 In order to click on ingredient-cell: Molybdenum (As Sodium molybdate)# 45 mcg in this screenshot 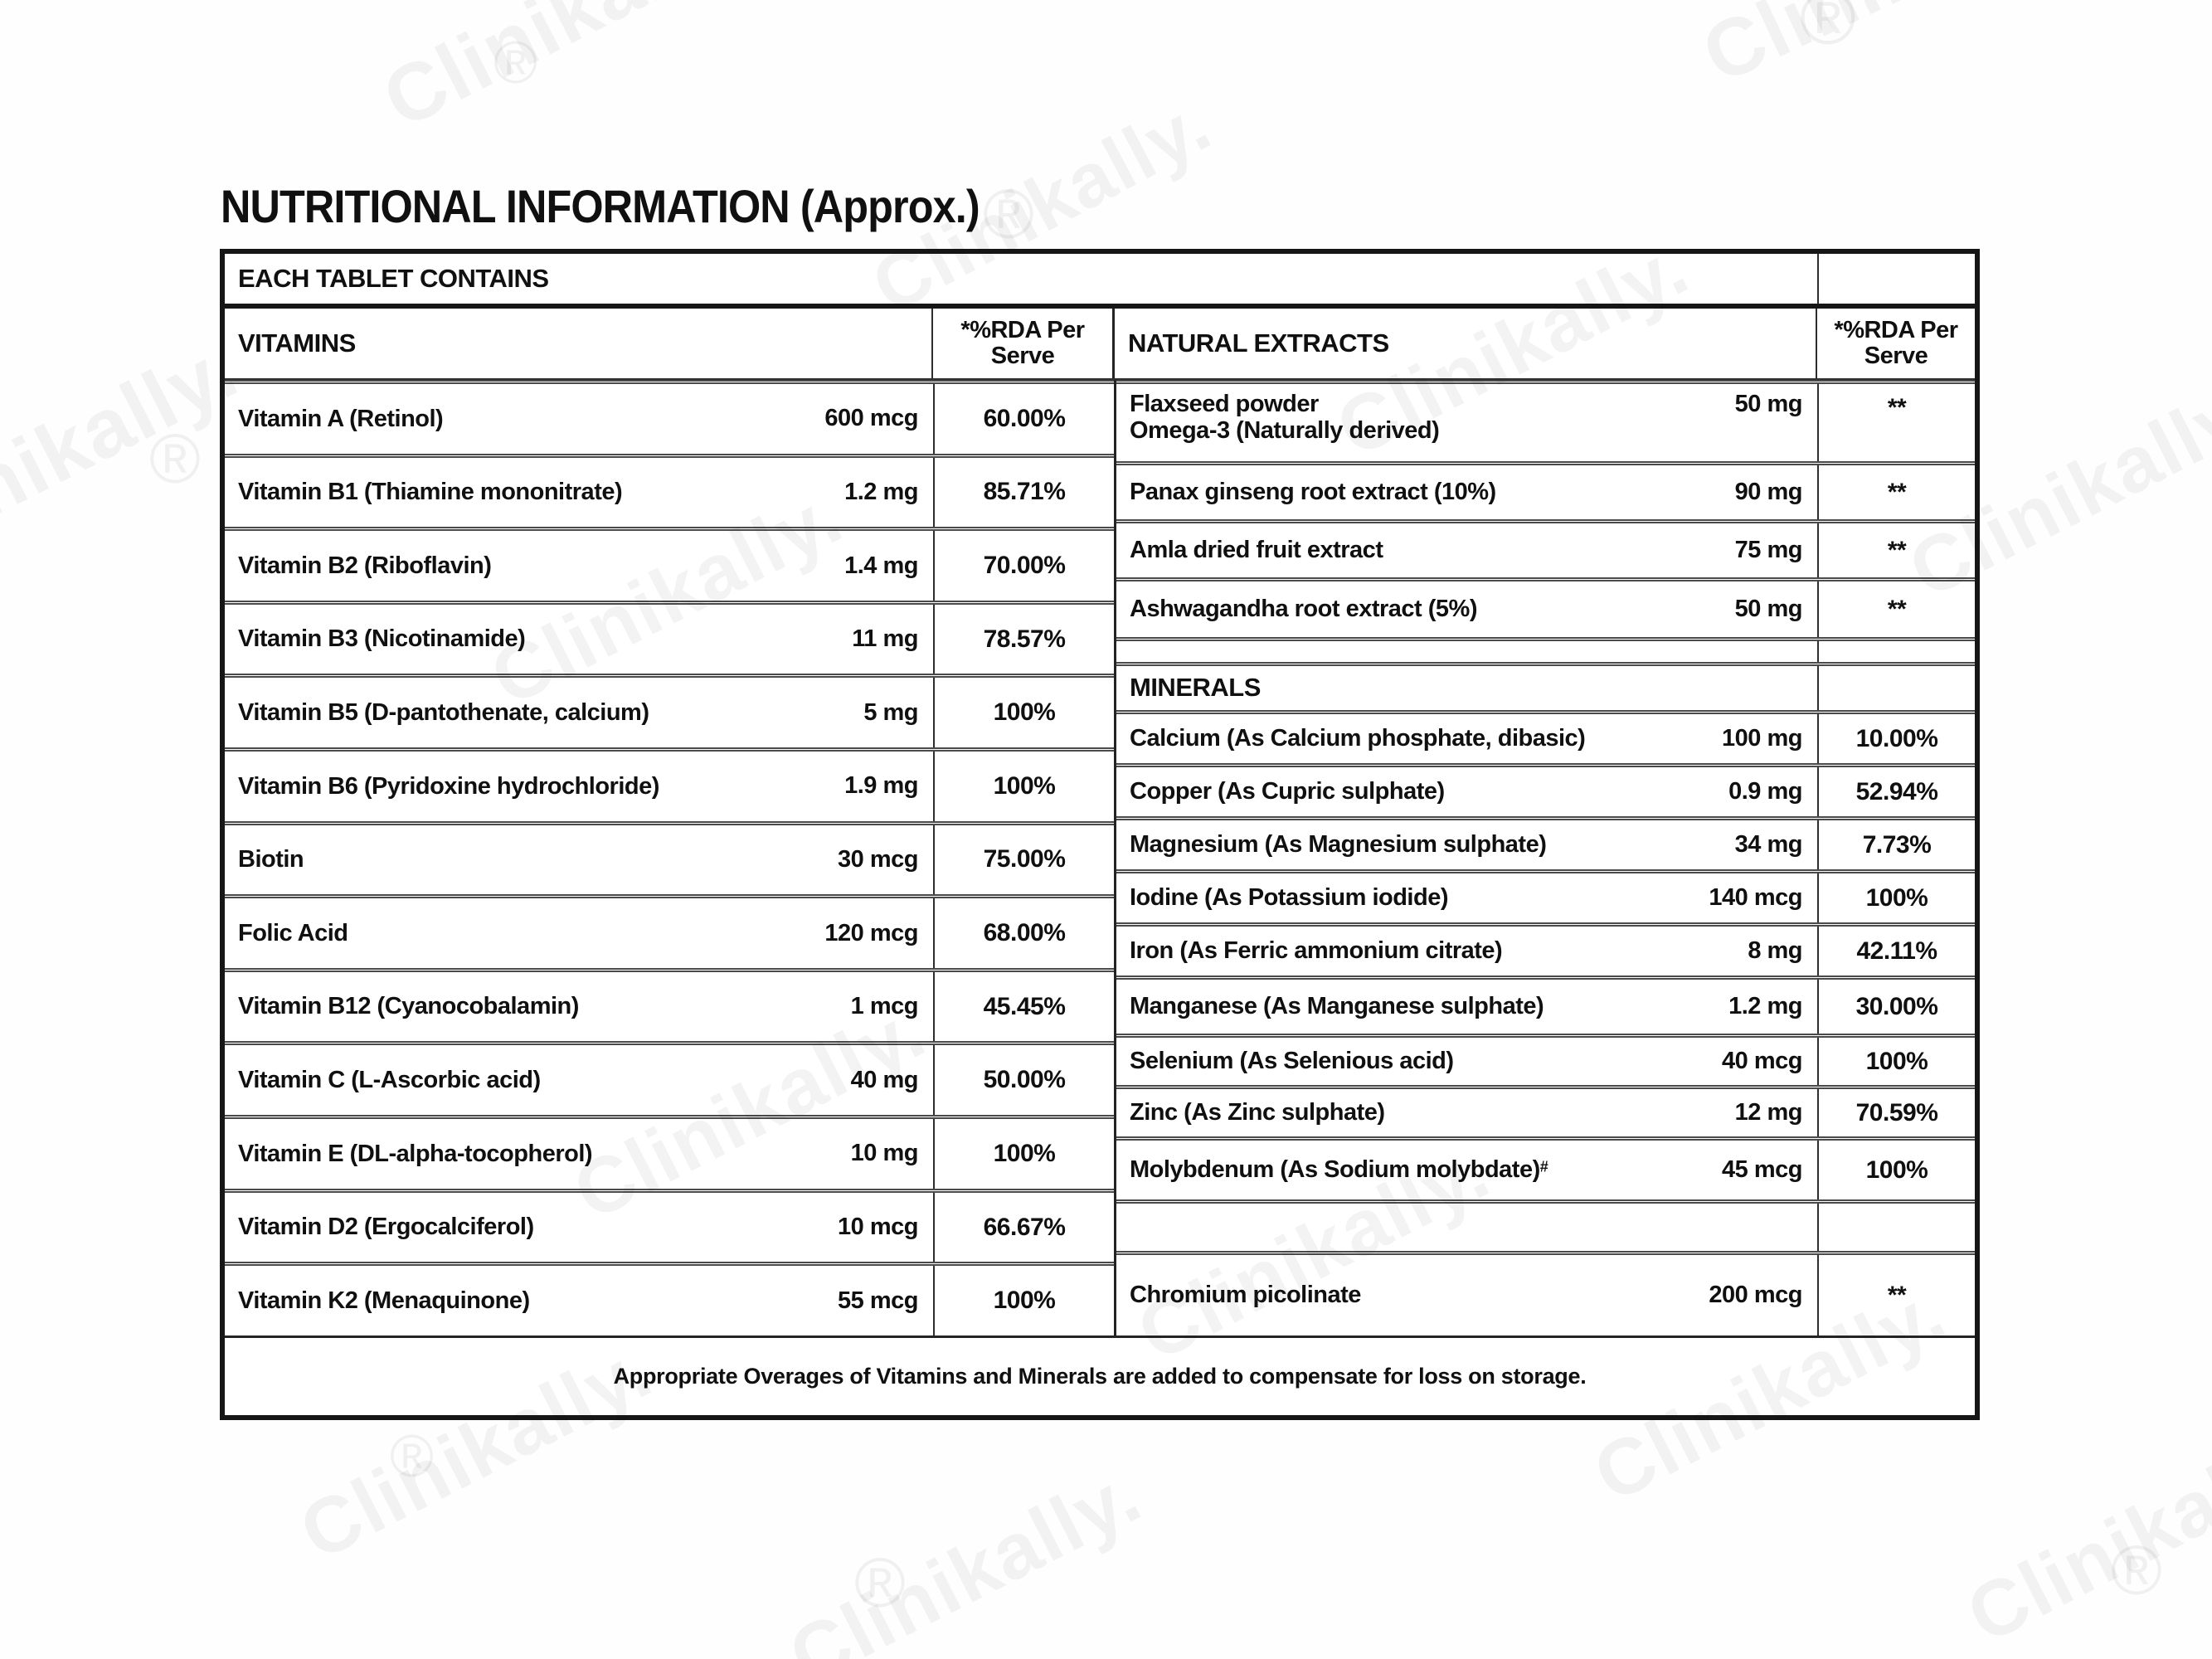, I will do `click(1466, 1170)`.